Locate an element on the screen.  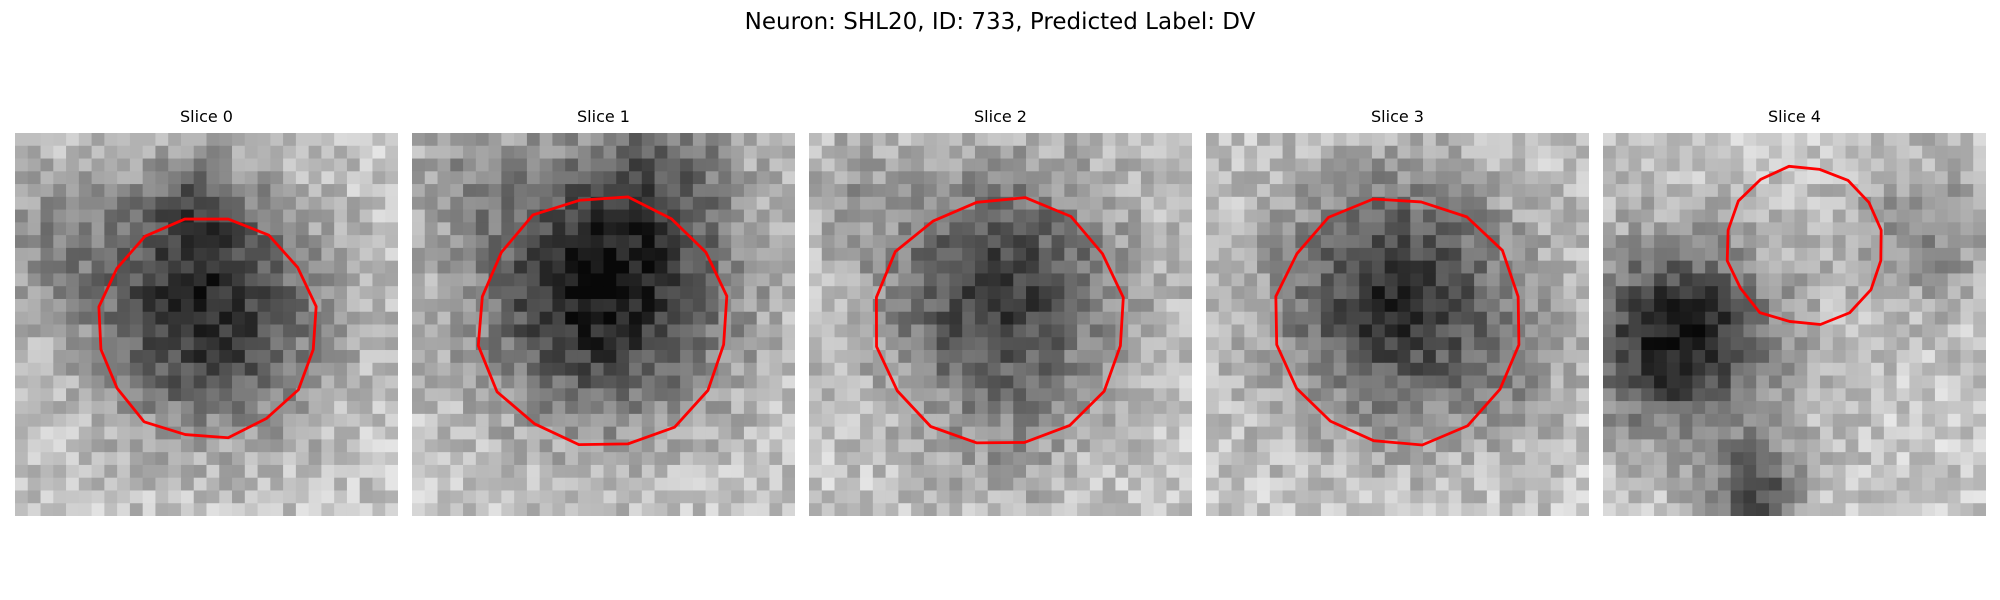
slice-panel-1: Slice 1 is located at coordinates (603, 314).